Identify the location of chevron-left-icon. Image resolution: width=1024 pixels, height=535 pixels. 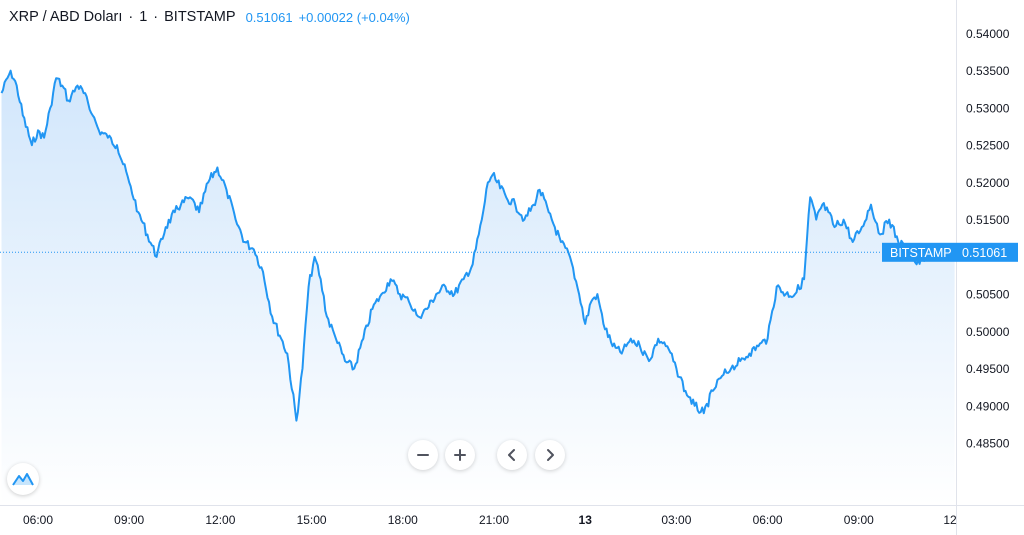
(511, 455).